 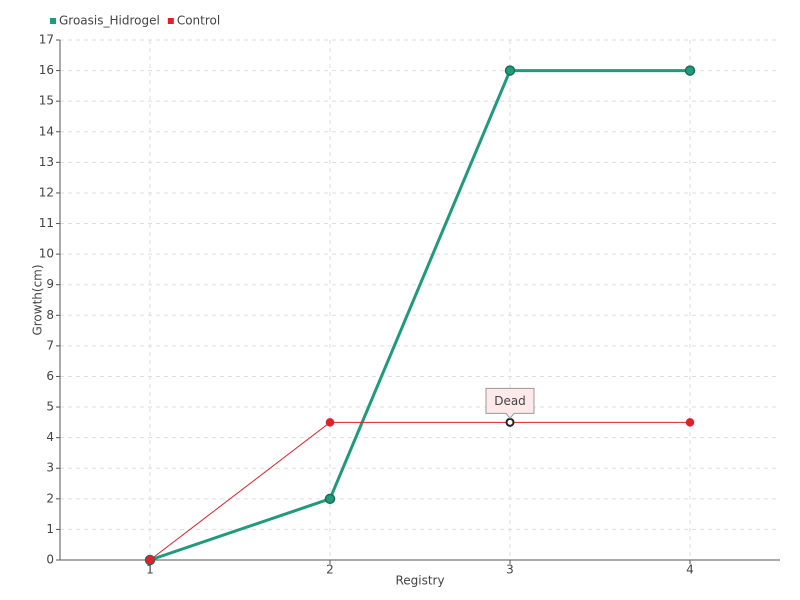 What do you see at coordinates (330, 570) in the screenshot?
I see `x-tick-label: 2` at bounding box center [330, 570].